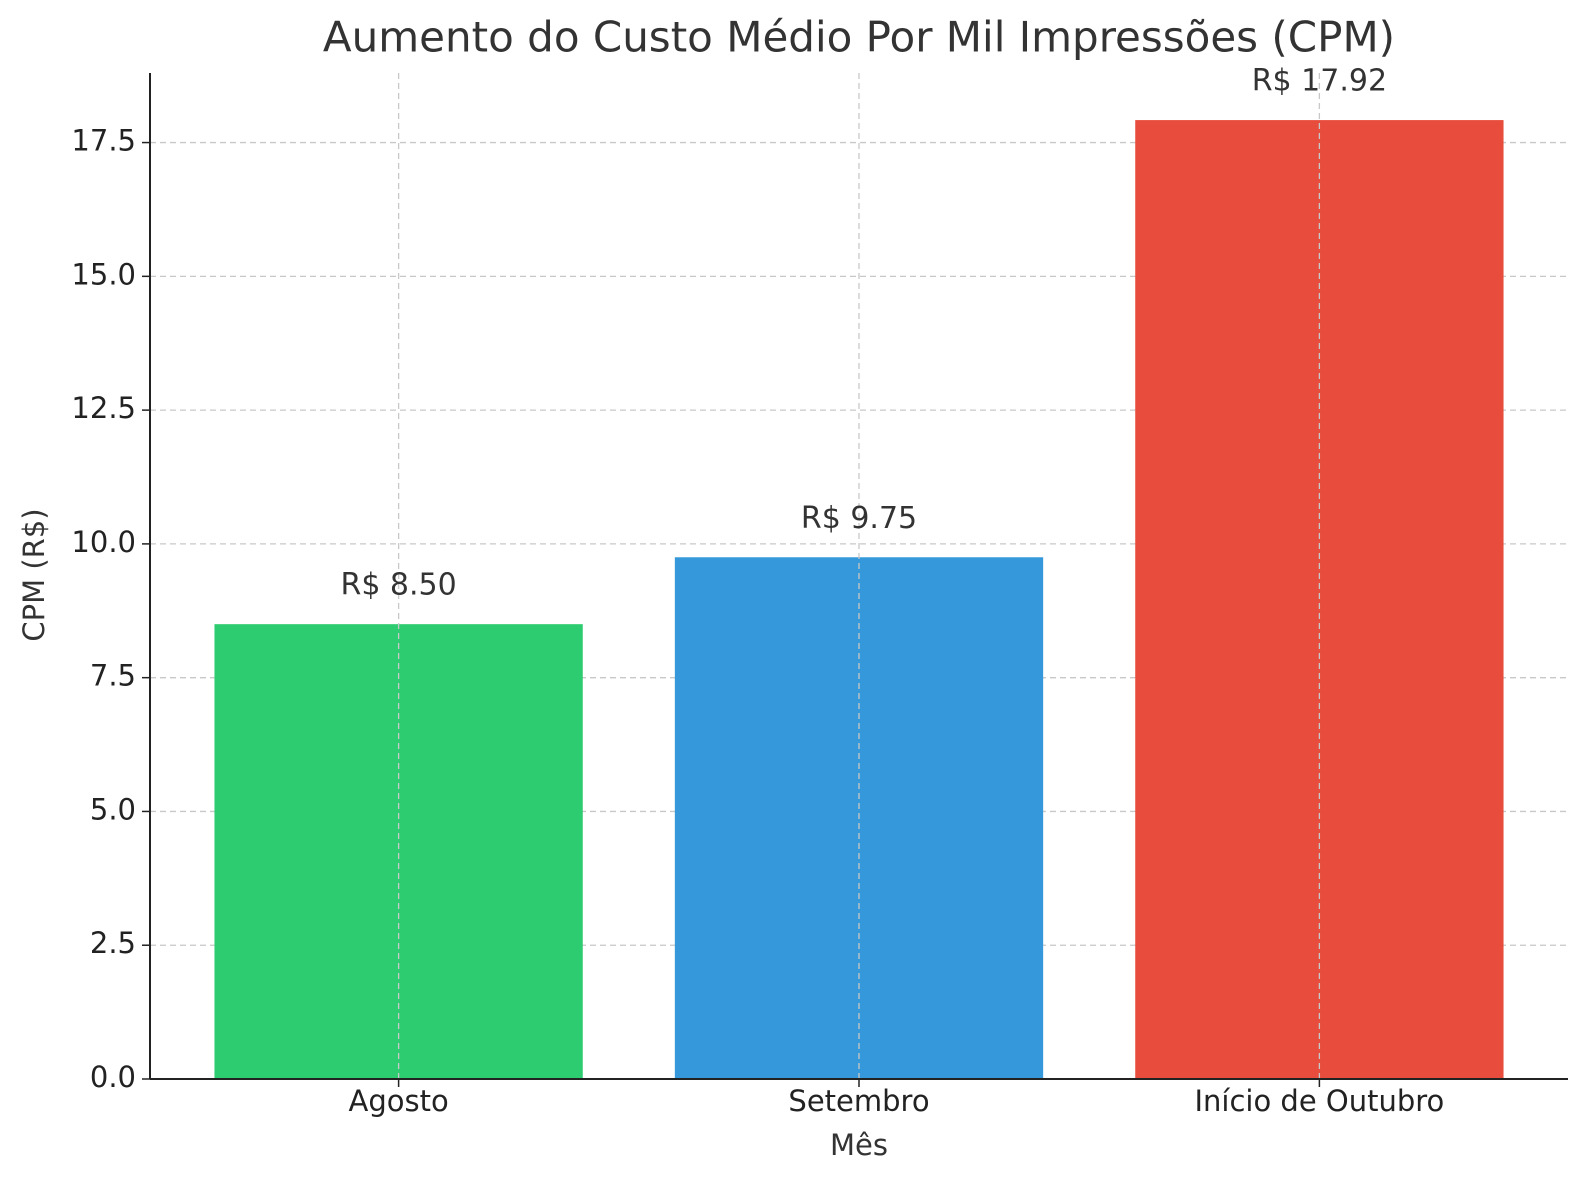 This screenshot has width=1580, height=1180. I want to click on y-axis-label: CPM (R$), so click(34, 574).